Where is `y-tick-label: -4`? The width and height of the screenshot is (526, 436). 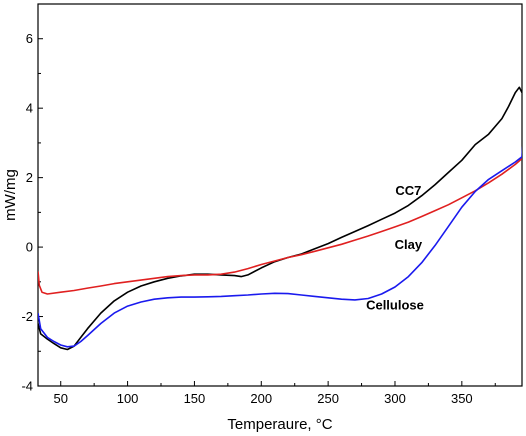 y-tick-label: -4 is located at coordinates (27, 386).